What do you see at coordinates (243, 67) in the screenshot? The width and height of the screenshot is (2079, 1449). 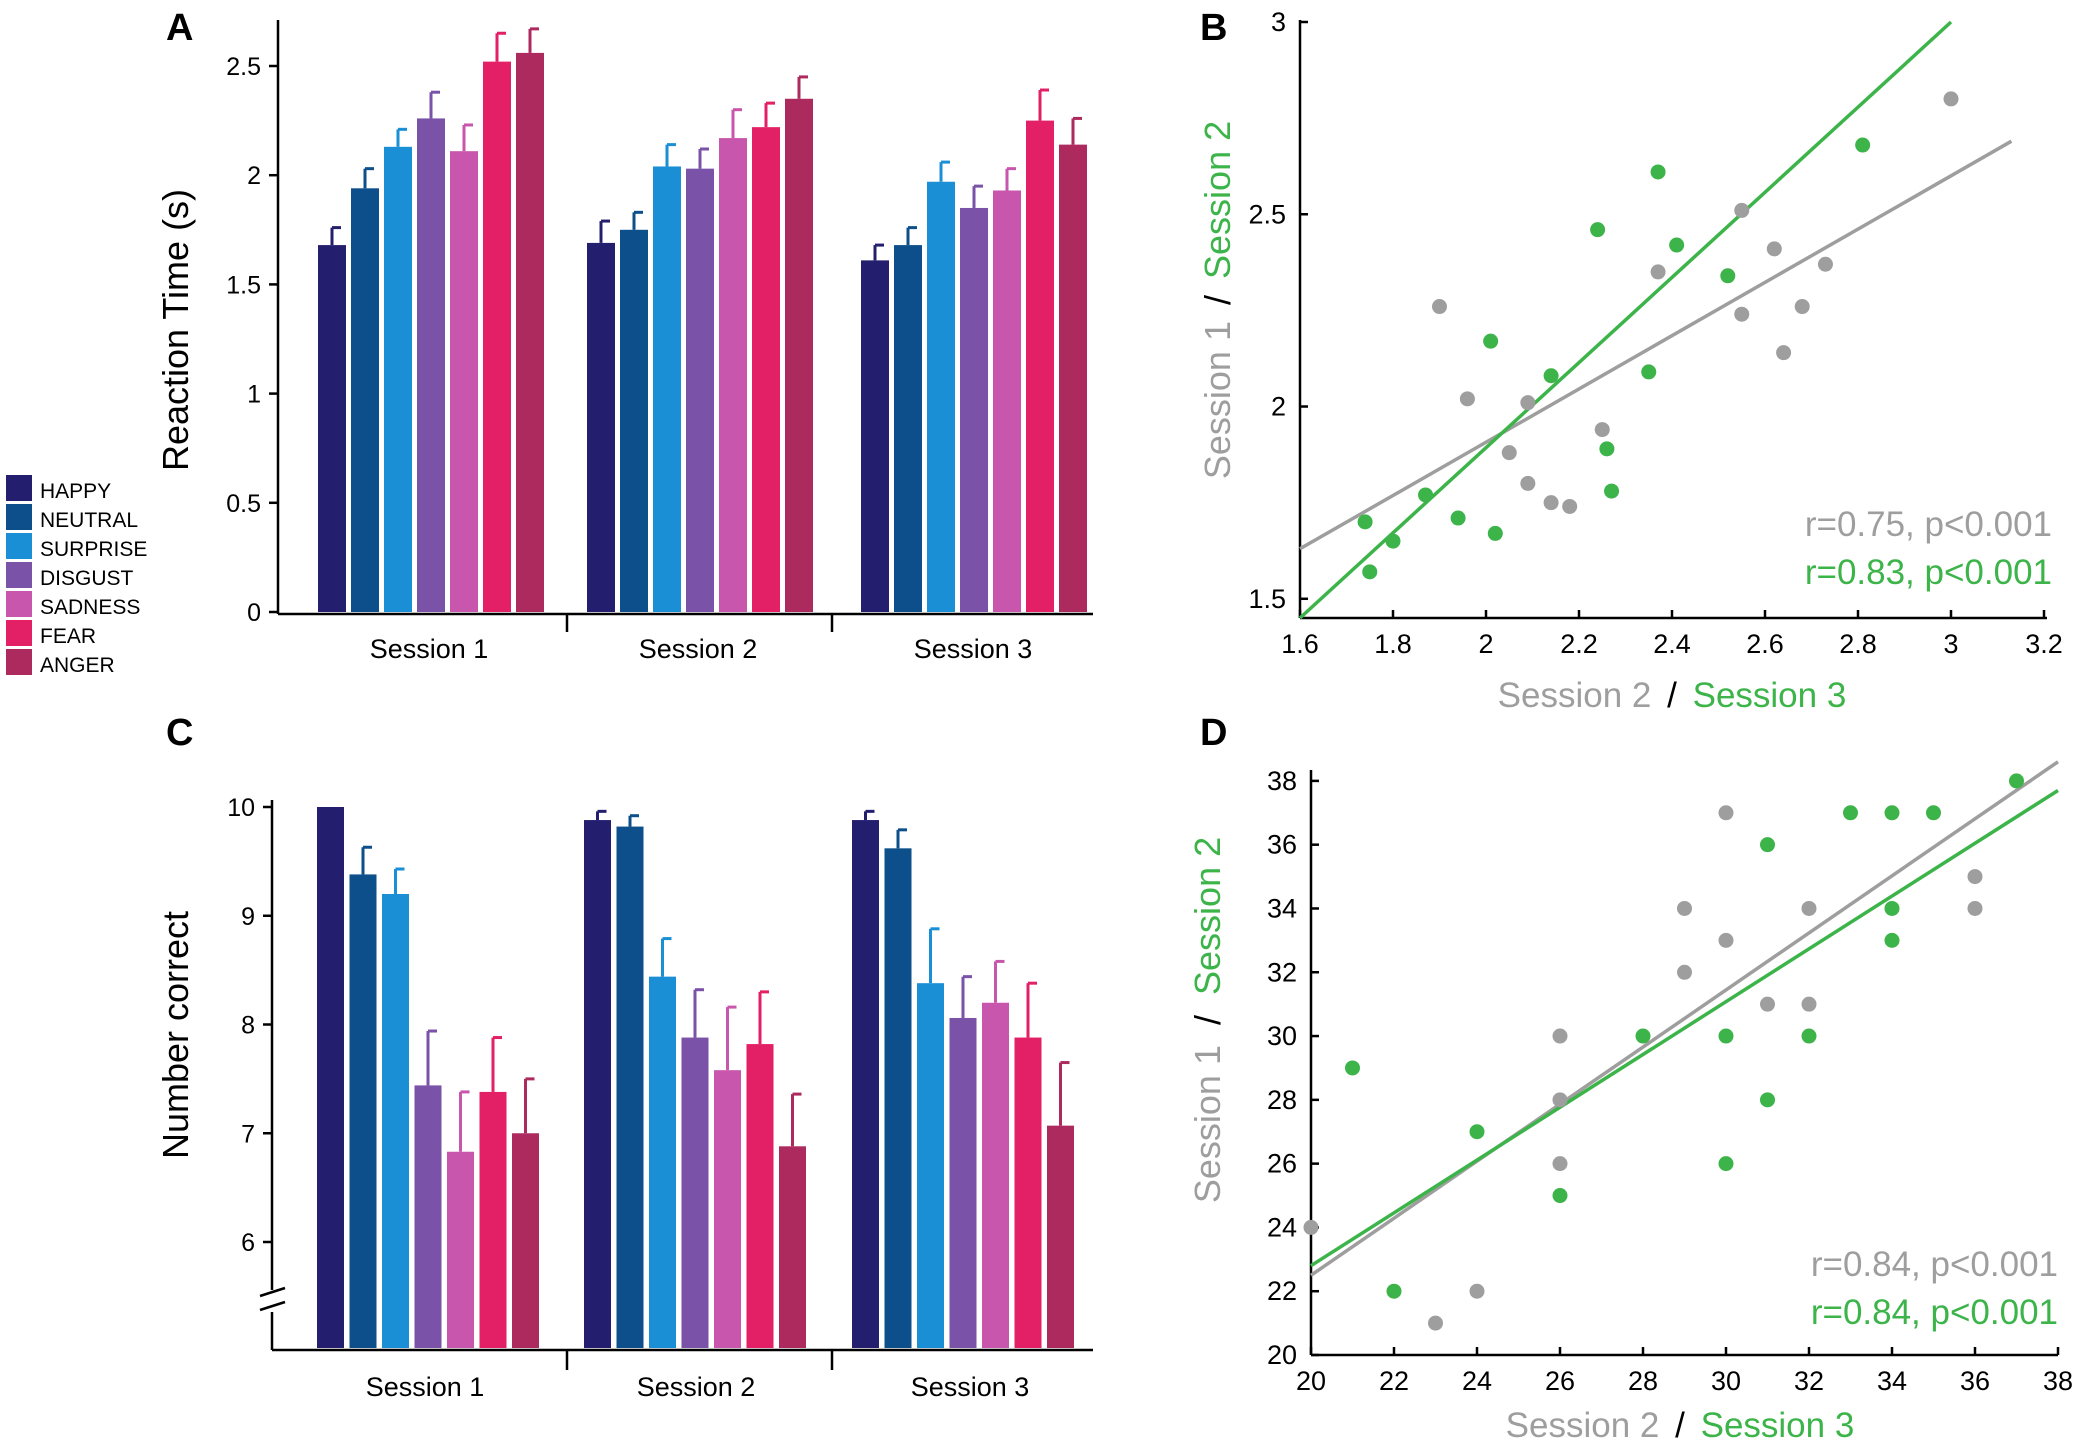 I see `panel-a-ytick-label-2-5: 2.5` at bounding box center [243, 67].